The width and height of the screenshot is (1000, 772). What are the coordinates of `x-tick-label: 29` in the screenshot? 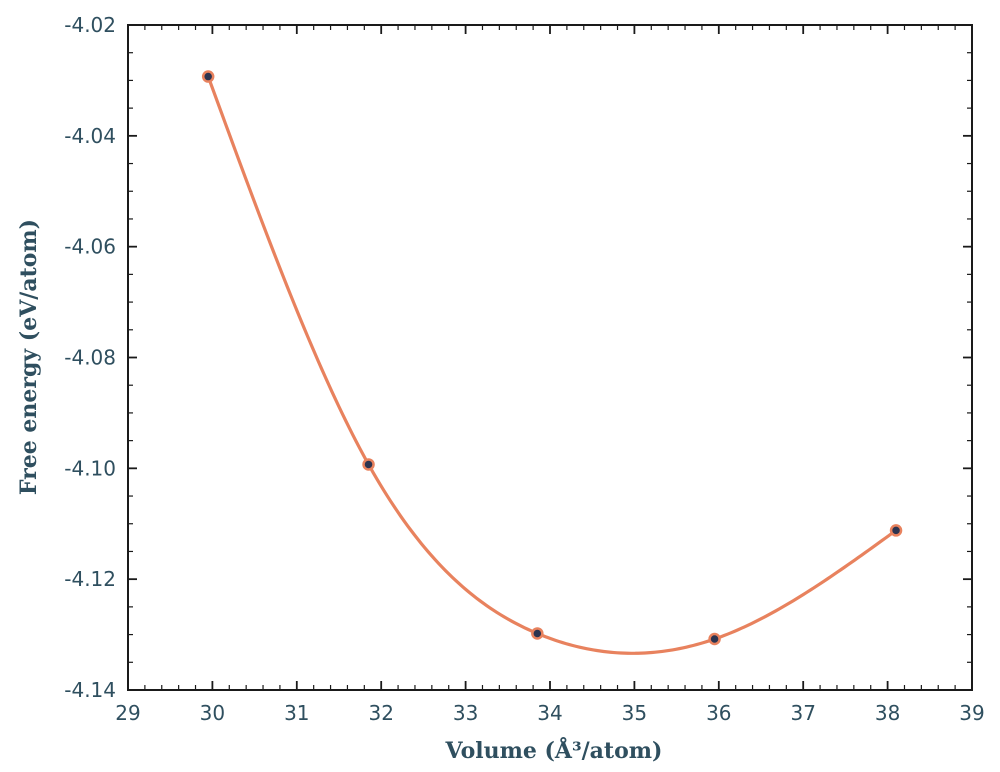 It's located at (127, 713).